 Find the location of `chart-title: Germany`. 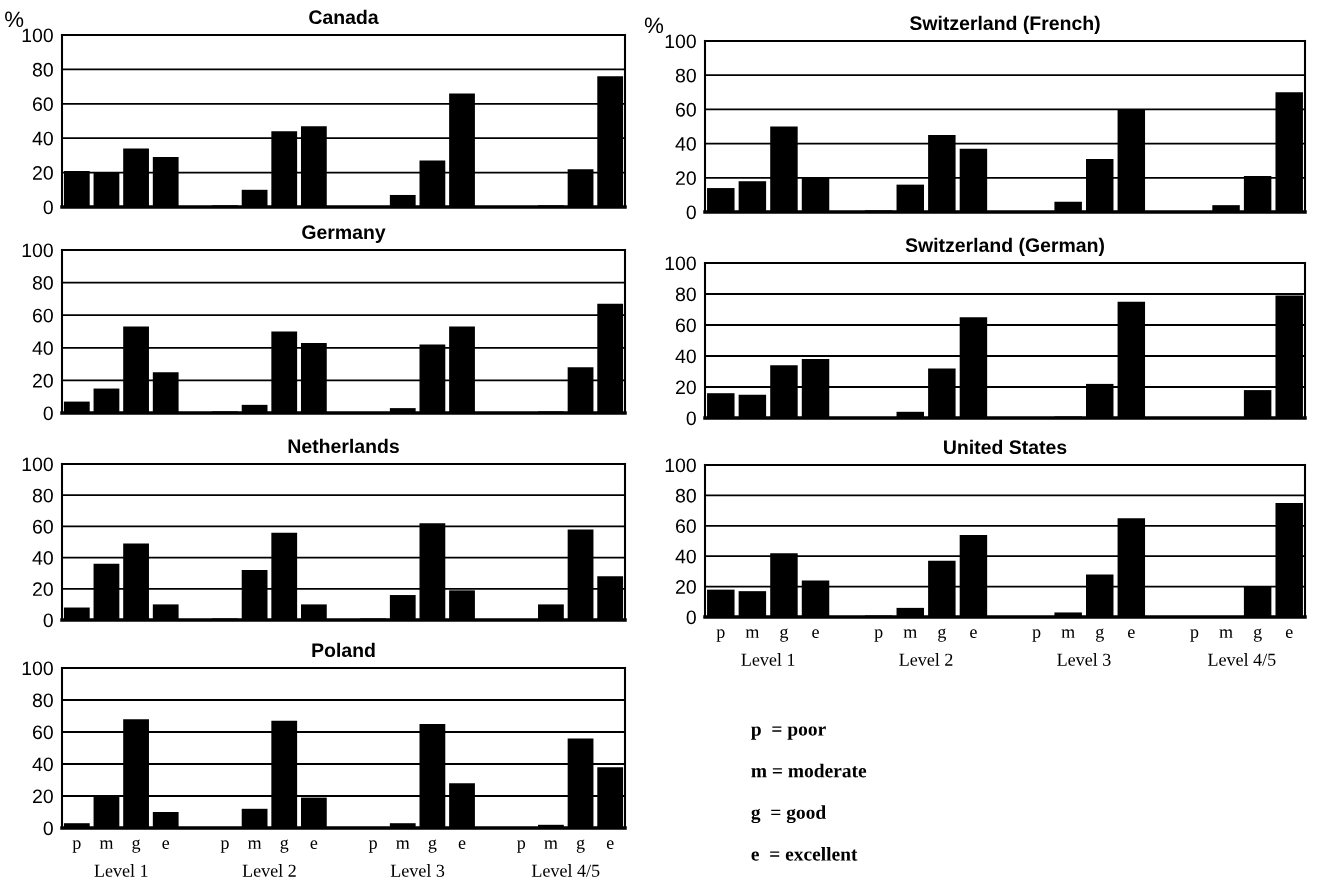

chart-title: Germany is located at coordinates (344, 234).